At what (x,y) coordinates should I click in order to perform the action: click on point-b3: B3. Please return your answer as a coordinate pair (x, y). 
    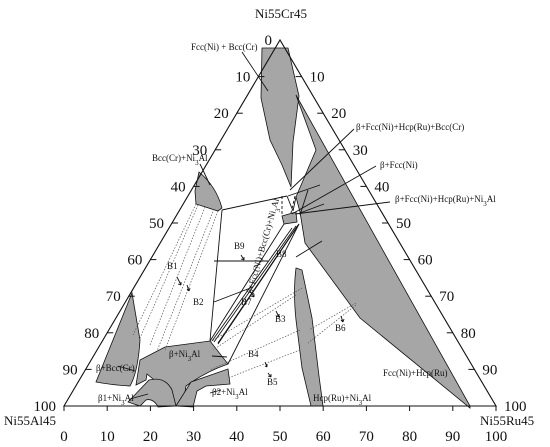
    Looking at the image, I should click on (280, 319).